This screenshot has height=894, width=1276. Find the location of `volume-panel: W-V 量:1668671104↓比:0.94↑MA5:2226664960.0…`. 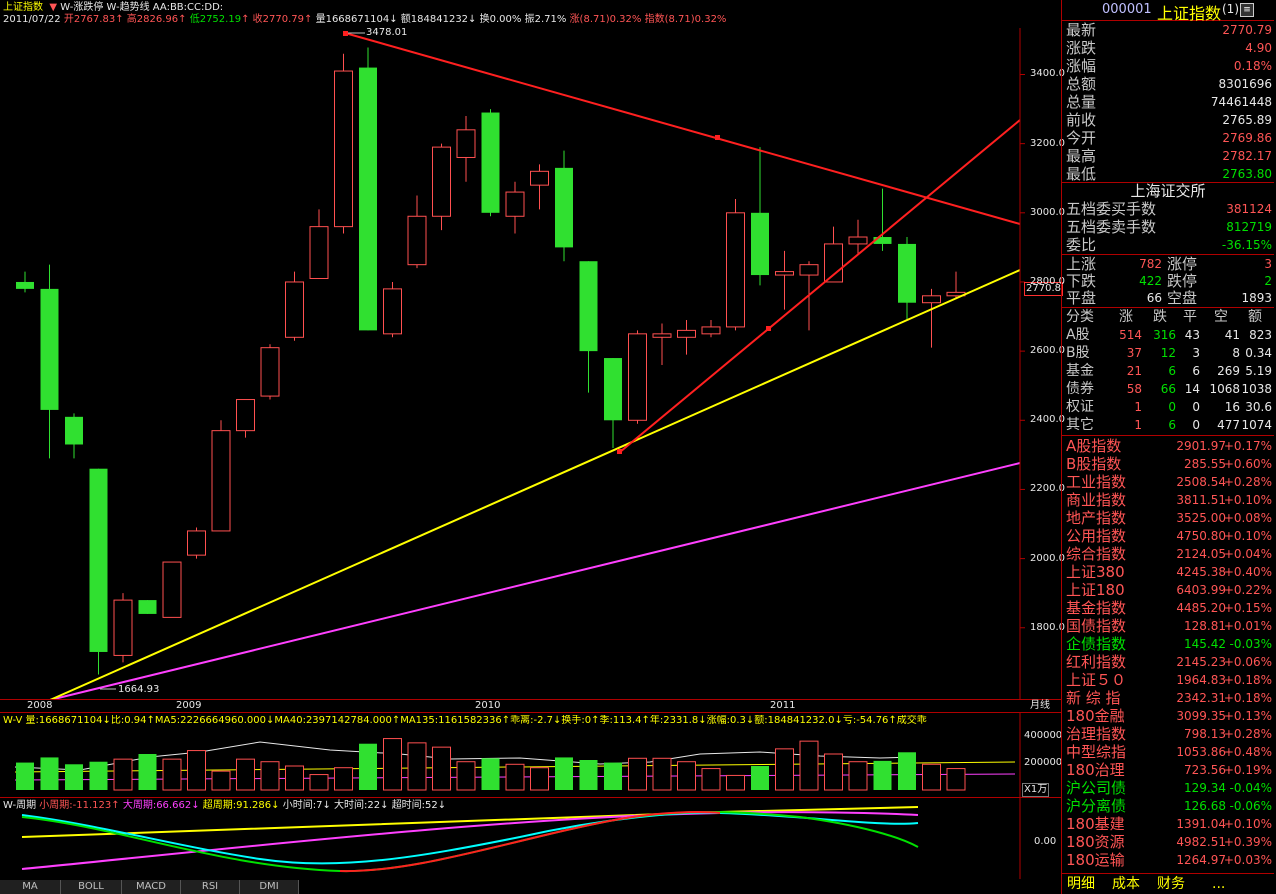

volume-panel: W-V 量:1668671104↓比:0.94↑MA5:2226664960.0… is located at coordinates (531, 755).